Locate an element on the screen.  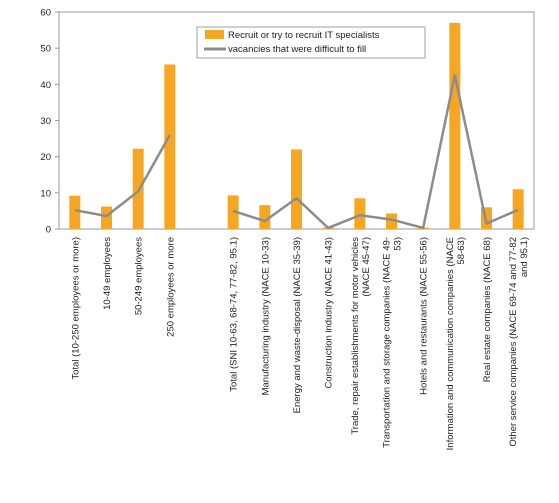
legend-bar-label: Recruit or try to recruit IT specialists is located at coordinates (304, 35).